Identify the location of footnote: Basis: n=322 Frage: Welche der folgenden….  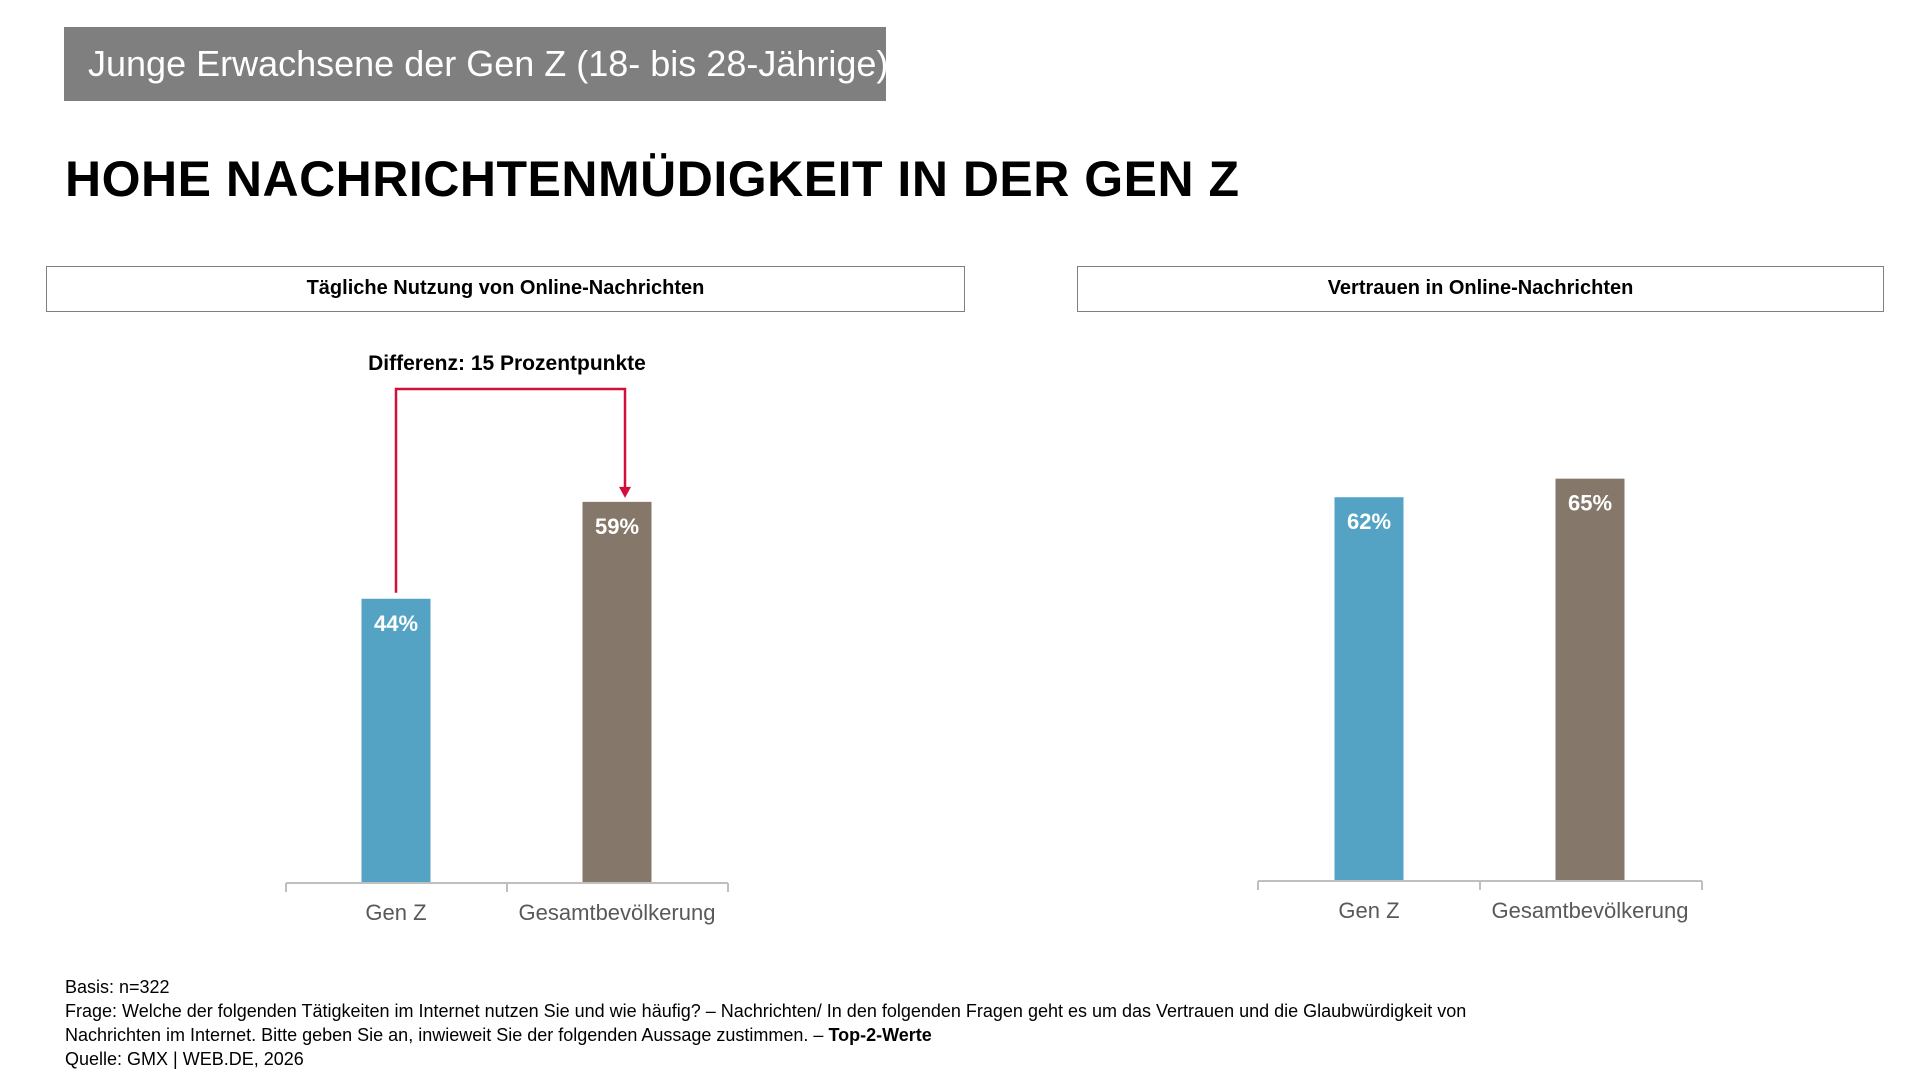
(915, 1023).